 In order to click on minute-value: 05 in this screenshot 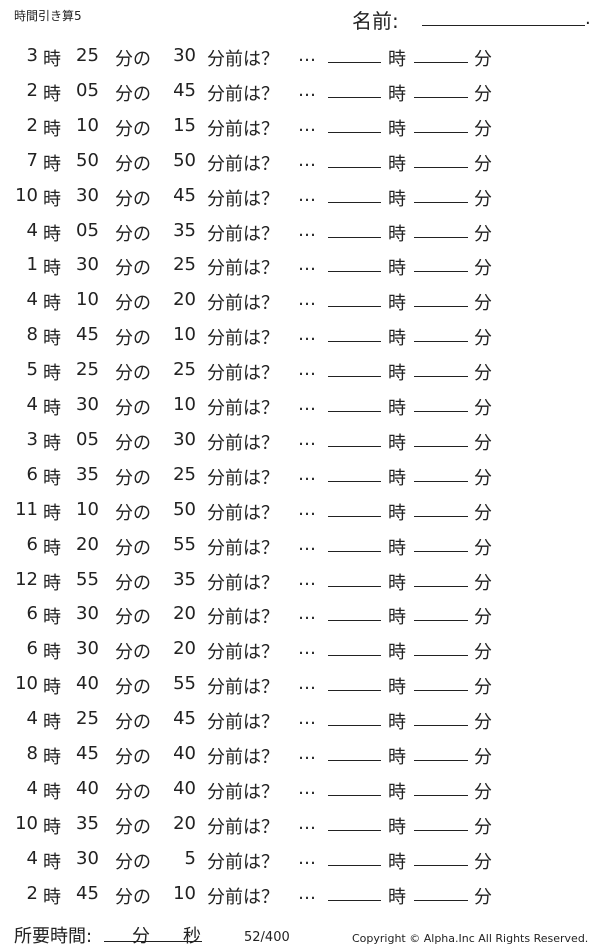, I will do `click(87, 90)`.